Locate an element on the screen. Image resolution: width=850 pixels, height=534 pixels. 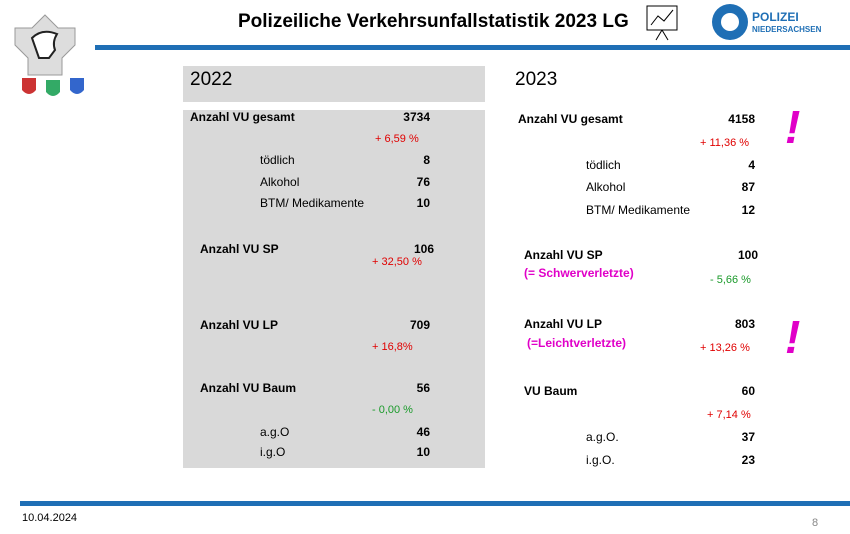
note: (= Schwerverletzte) is located at coordinates (579, 273).